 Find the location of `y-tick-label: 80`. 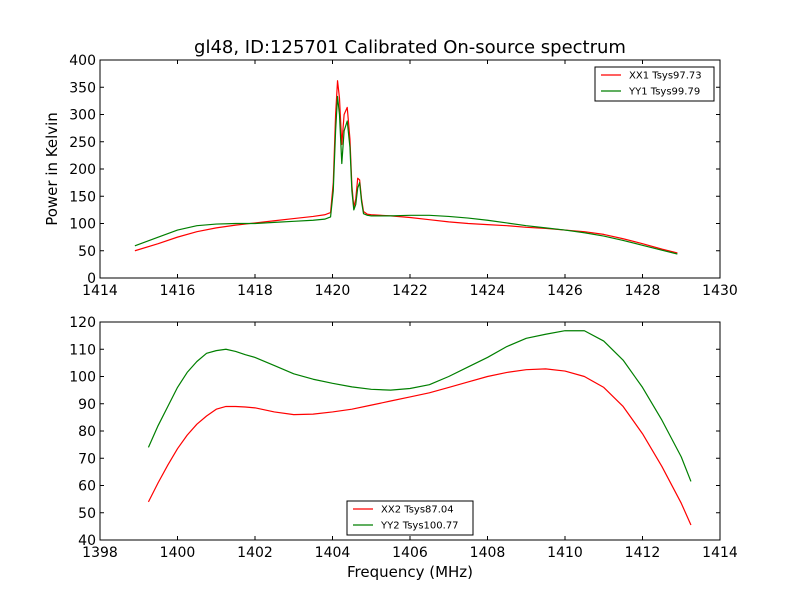

y-tick-label: 80 is located at coordinates (87, 432).